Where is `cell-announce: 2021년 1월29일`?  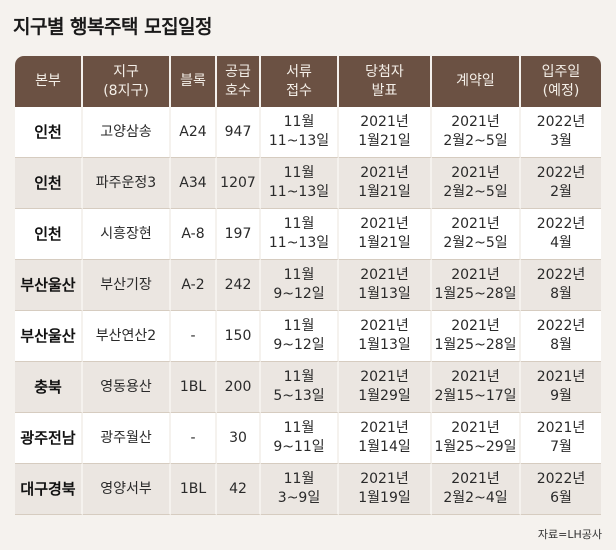
cell-announce: 2021년 1월29일 is located at coordinates (385, 387).